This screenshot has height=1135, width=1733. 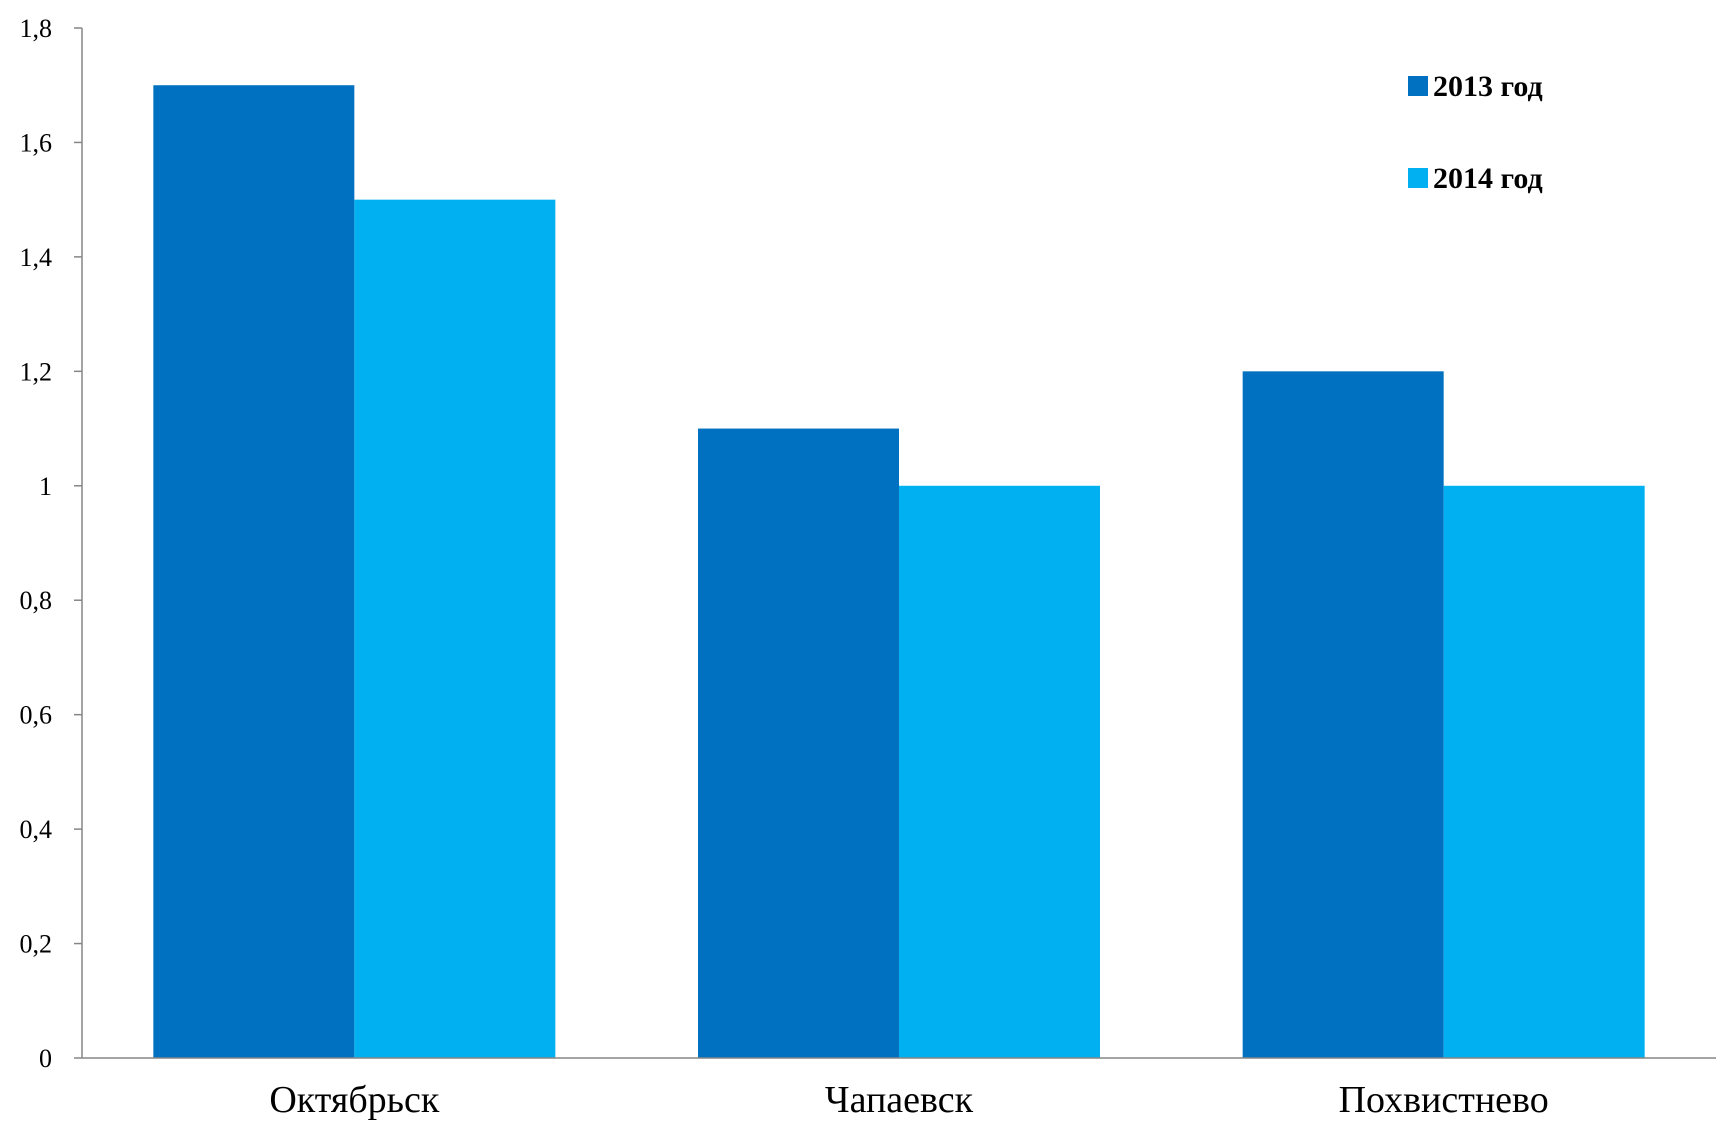 What do you see at coordinates (1488, 86) in the screenshot?
I see `legend-label-1: 2013 год` at bounding box center [1488, 86].